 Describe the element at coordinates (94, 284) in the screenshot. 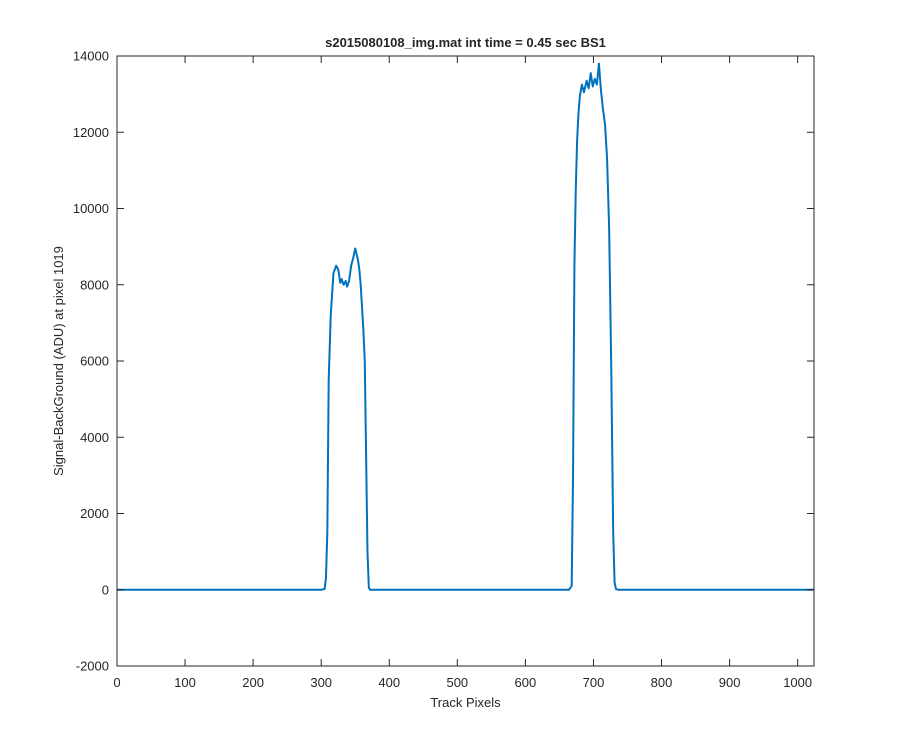

I see `y-tick-label: 8000` at that location.